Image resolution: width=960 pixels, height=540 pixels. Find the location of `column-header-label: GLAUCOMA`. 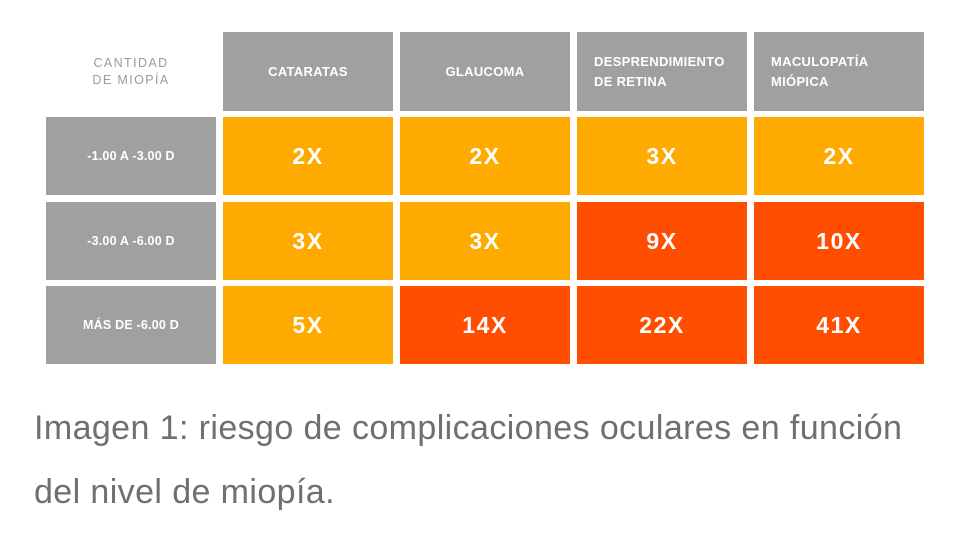

column-header-label: GLAUCOMA is located at coordinates (485, 71).